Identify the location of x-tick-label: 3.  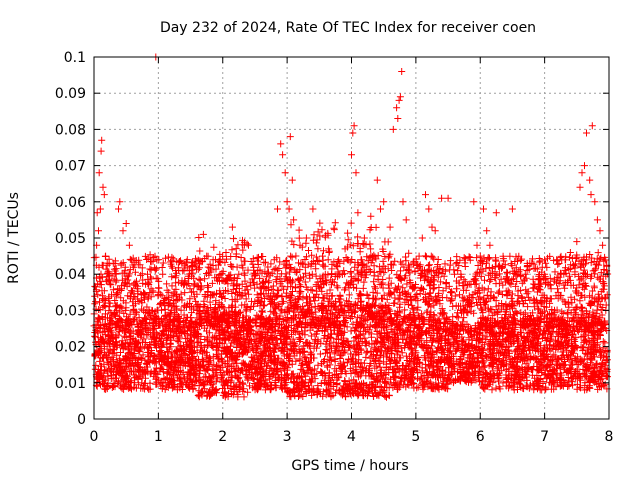
(287, 437).